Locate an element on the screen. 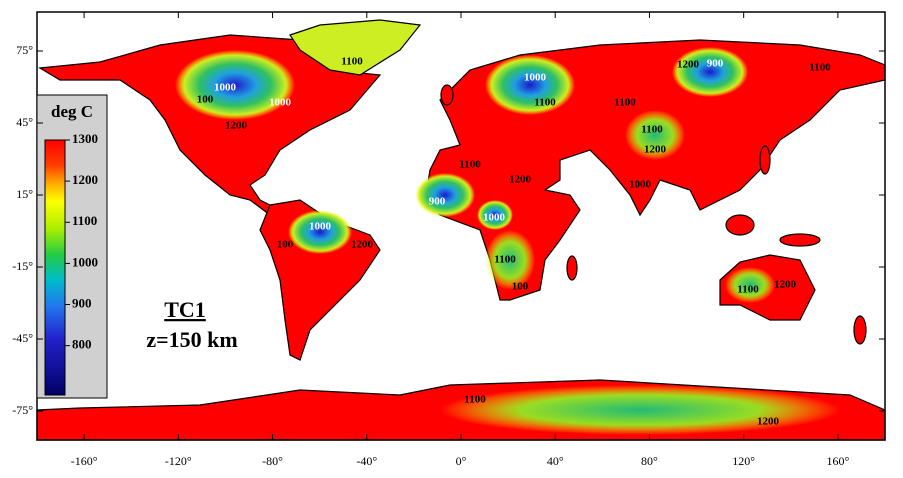  colorbar-tick-label: 1300 is located at coordinates (85, 138).